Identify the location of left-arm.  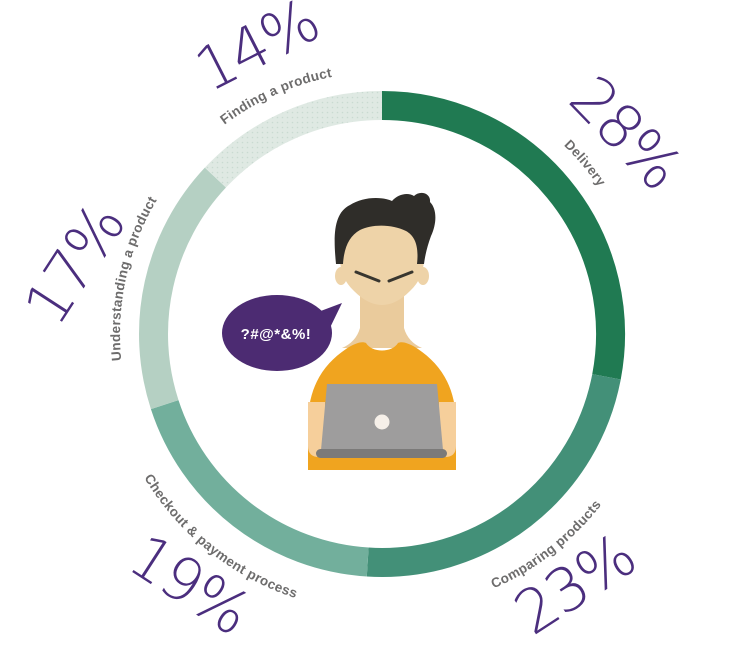
(316, 429).